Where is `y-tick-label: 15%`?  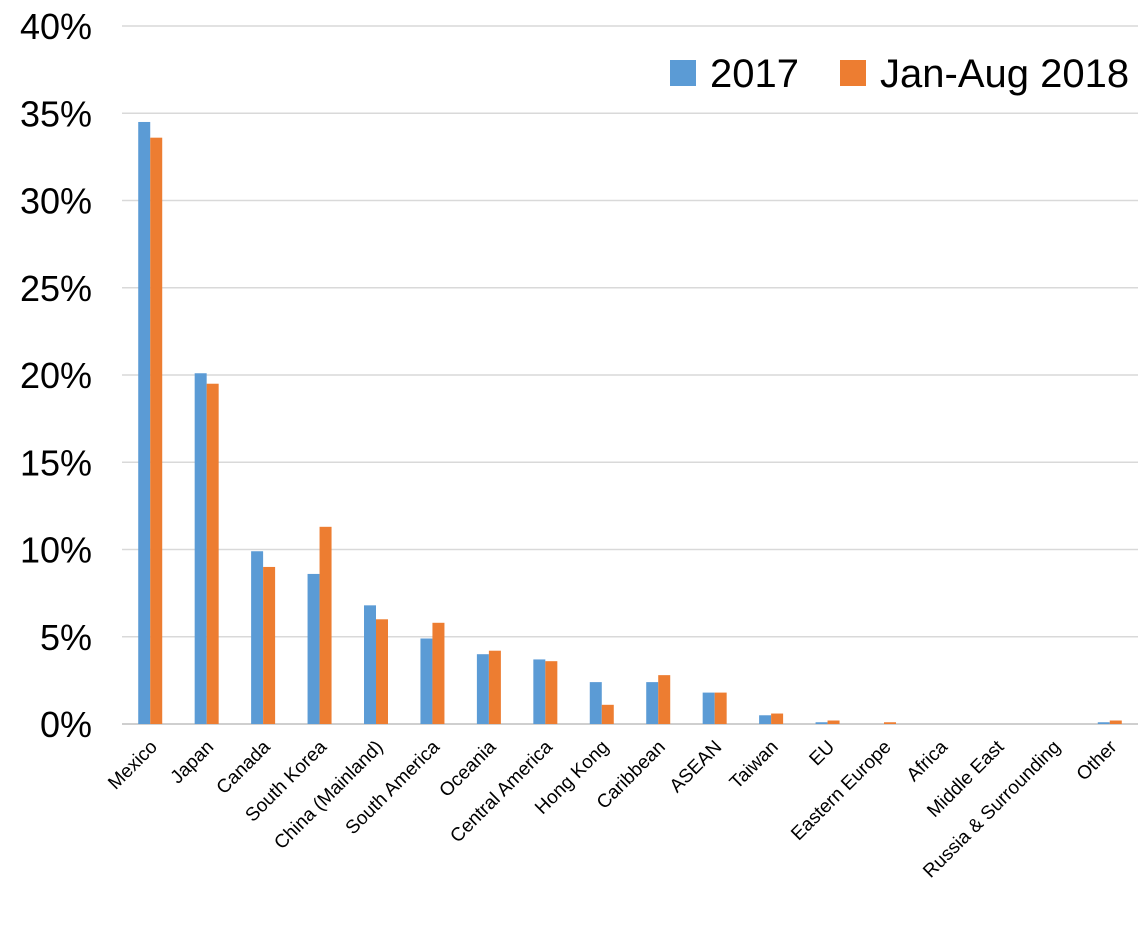 y-tick-label: 15% is located at coordinates (56, 462).